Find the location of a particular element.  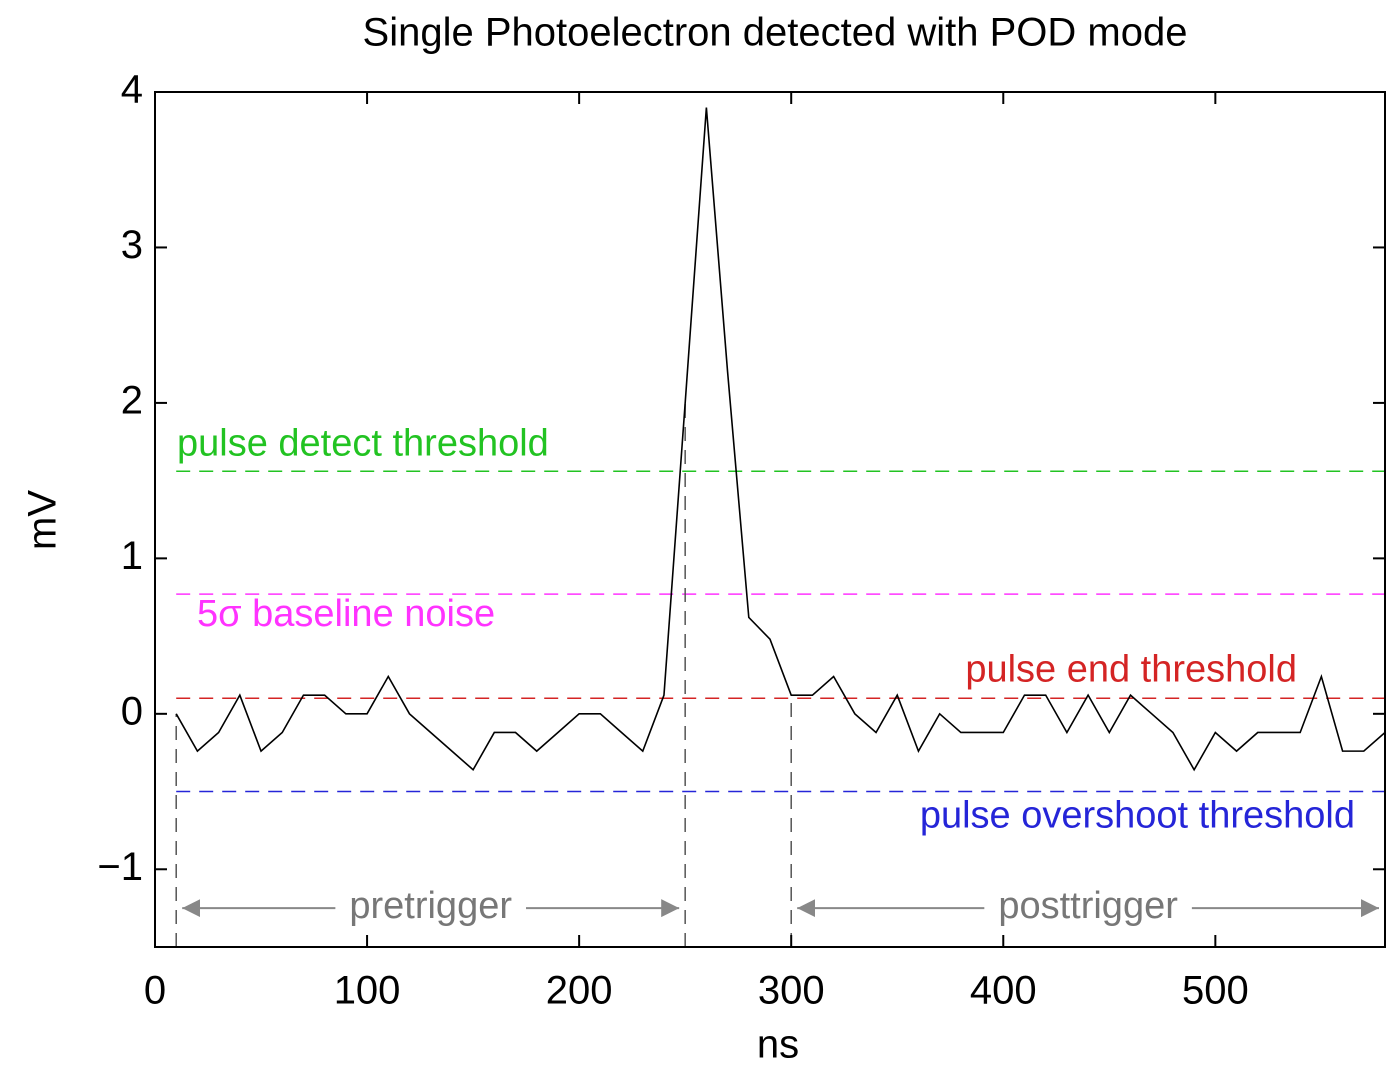

threshold-label: pulse overshoot threshold is located at coordinates (1137, 816).